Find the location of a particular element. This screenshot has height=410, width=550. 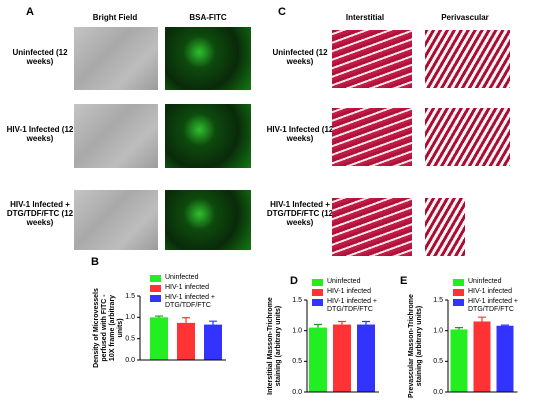

panel-letter: A is located at coordinates (30, 12).